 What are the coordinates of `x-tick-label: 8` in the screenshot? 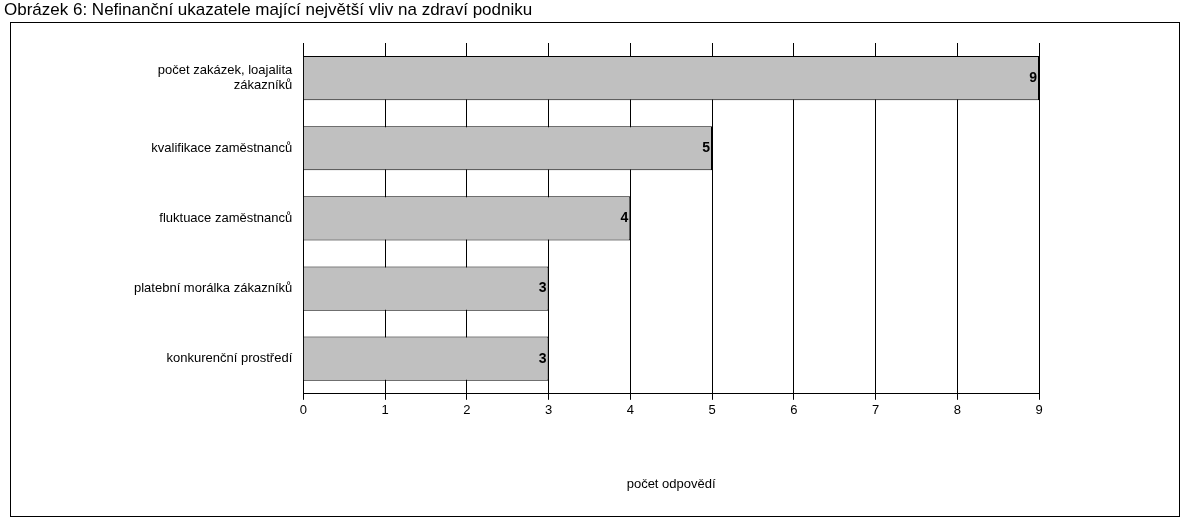 It's located at (957, 410).